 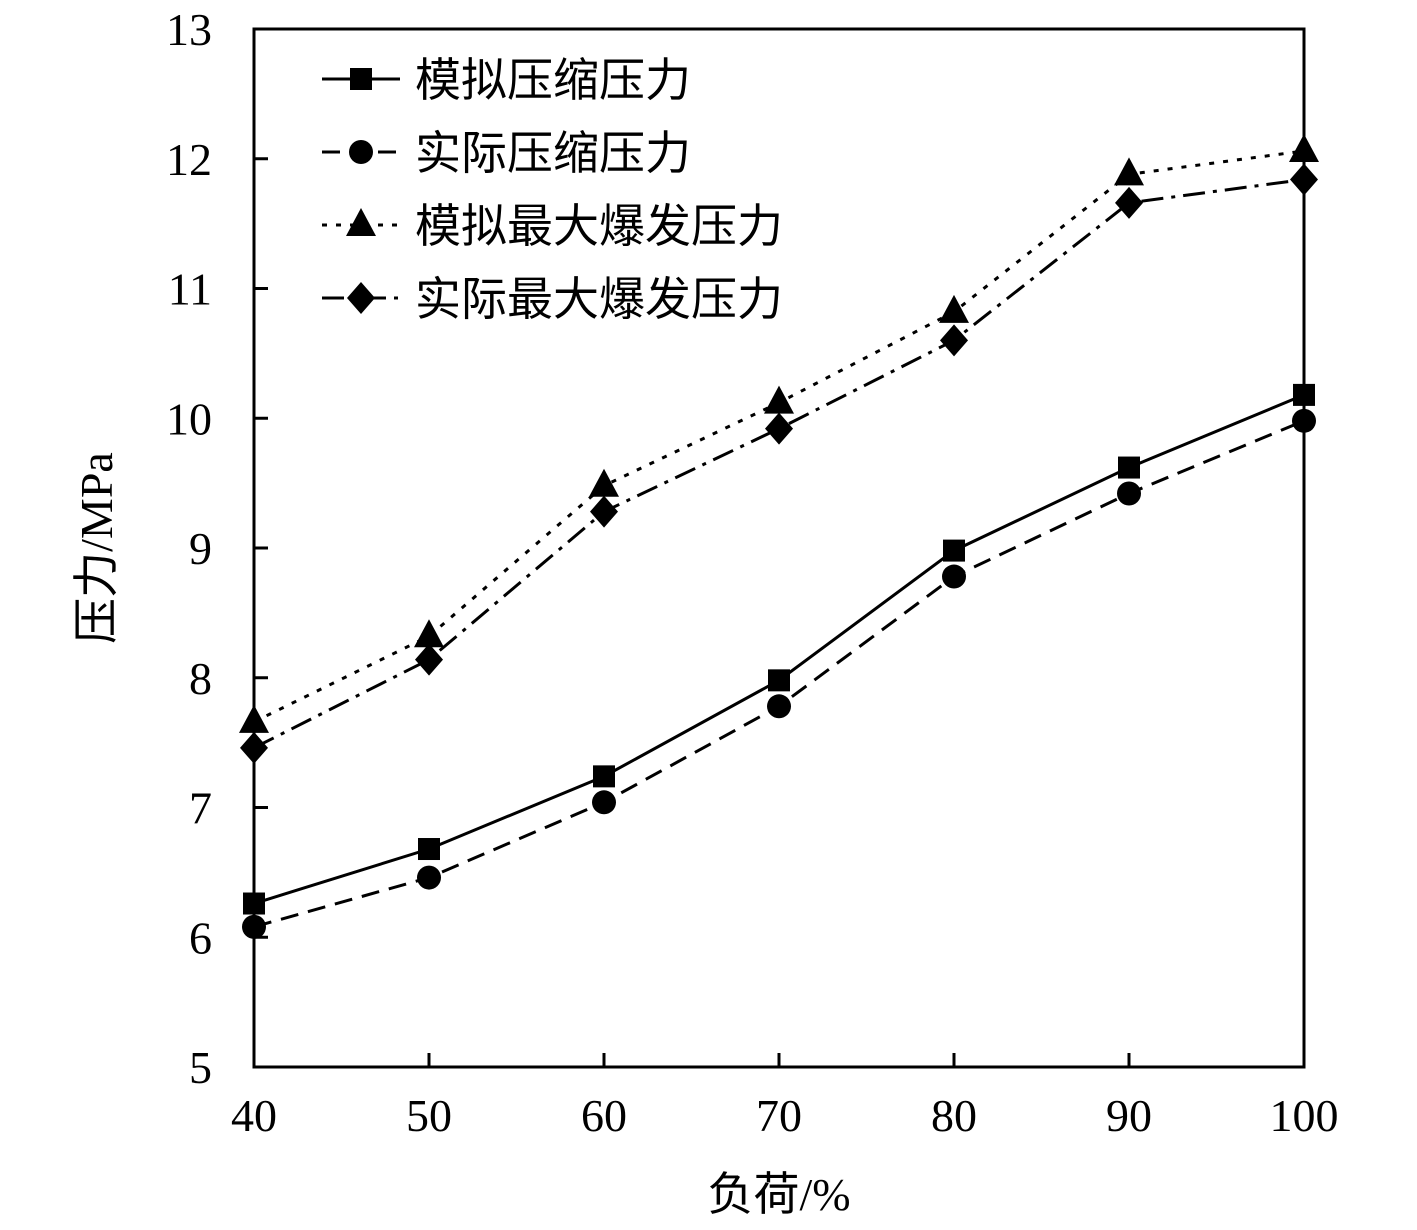 What do you see at coordinates (599, 226) in the screenshot?
I see `legend-label: 模拟最大爆发压力` at bounding box center [599, 226].